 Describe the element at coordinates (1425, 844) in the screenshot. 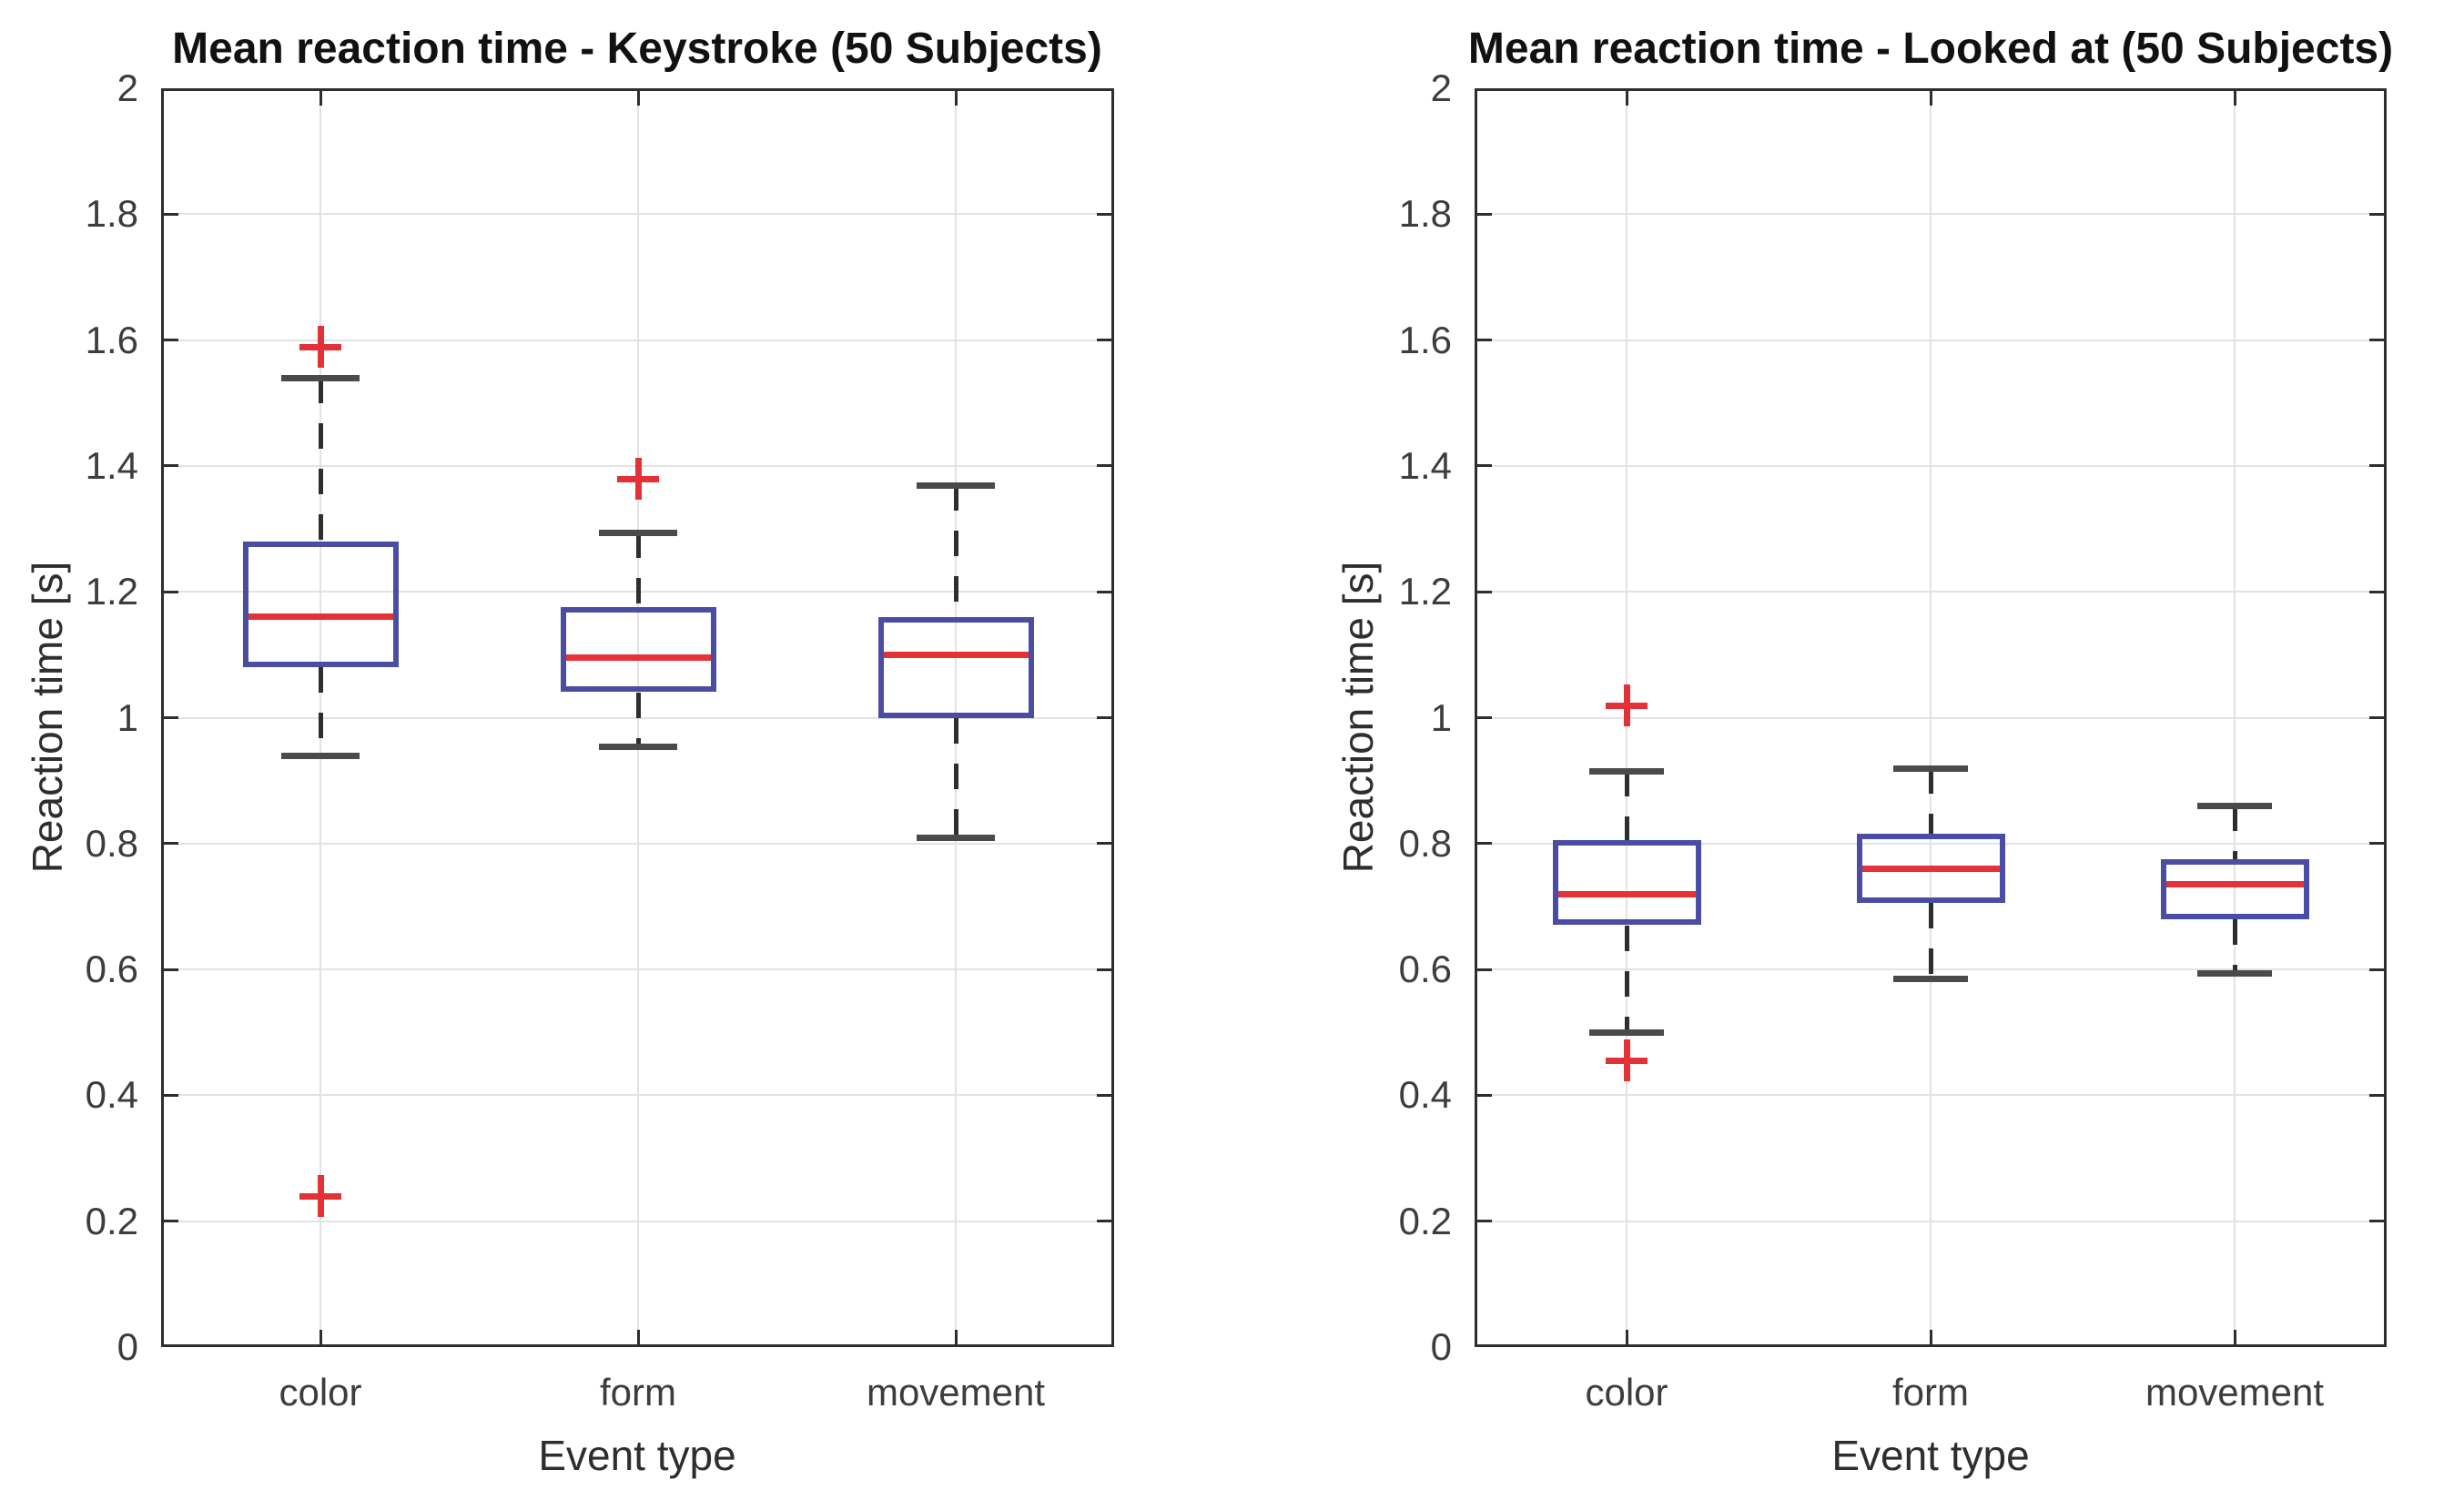

I see `ytick-label-0.8: 0.8` at that location.